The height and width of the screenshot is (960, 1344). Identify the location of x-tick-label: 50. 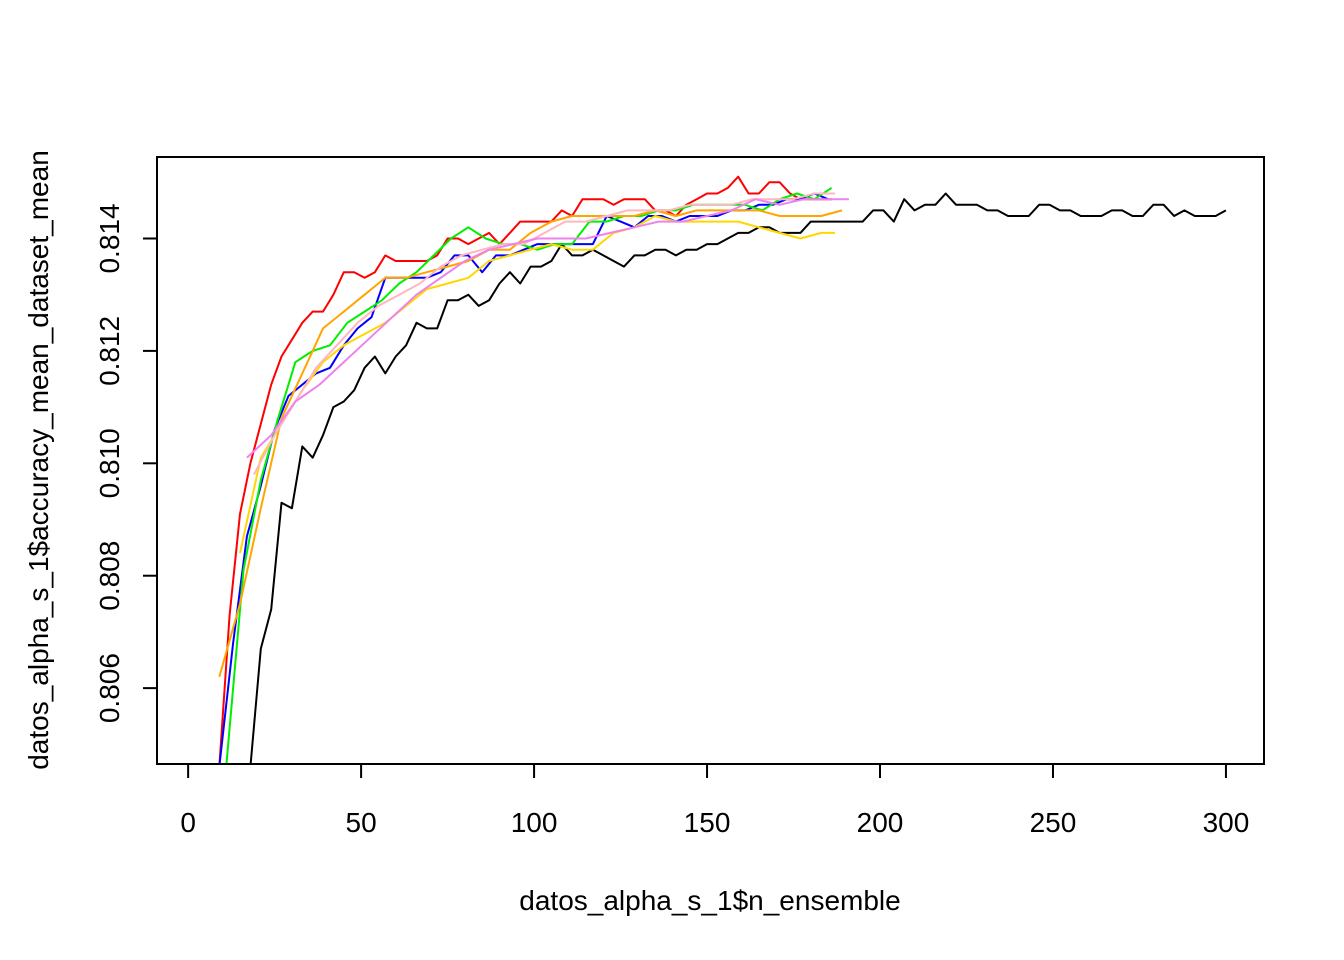
(361, 822).